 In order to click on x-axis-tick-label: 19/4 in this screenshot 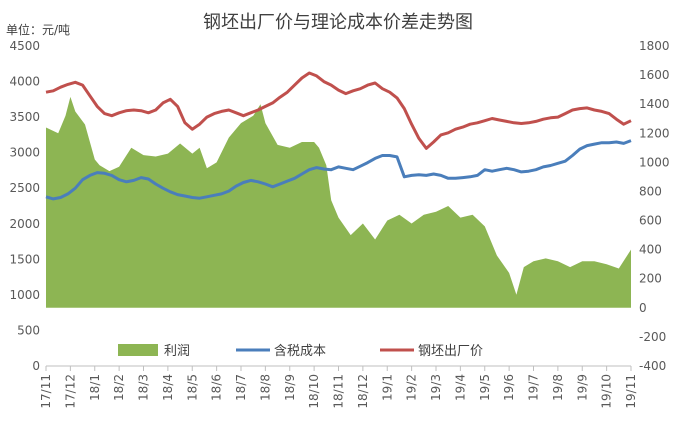, I will do `click(460, 387)`.